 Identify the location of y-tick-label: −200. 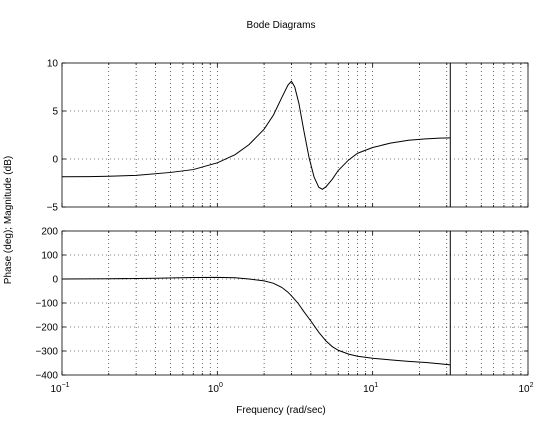
(46, 328).